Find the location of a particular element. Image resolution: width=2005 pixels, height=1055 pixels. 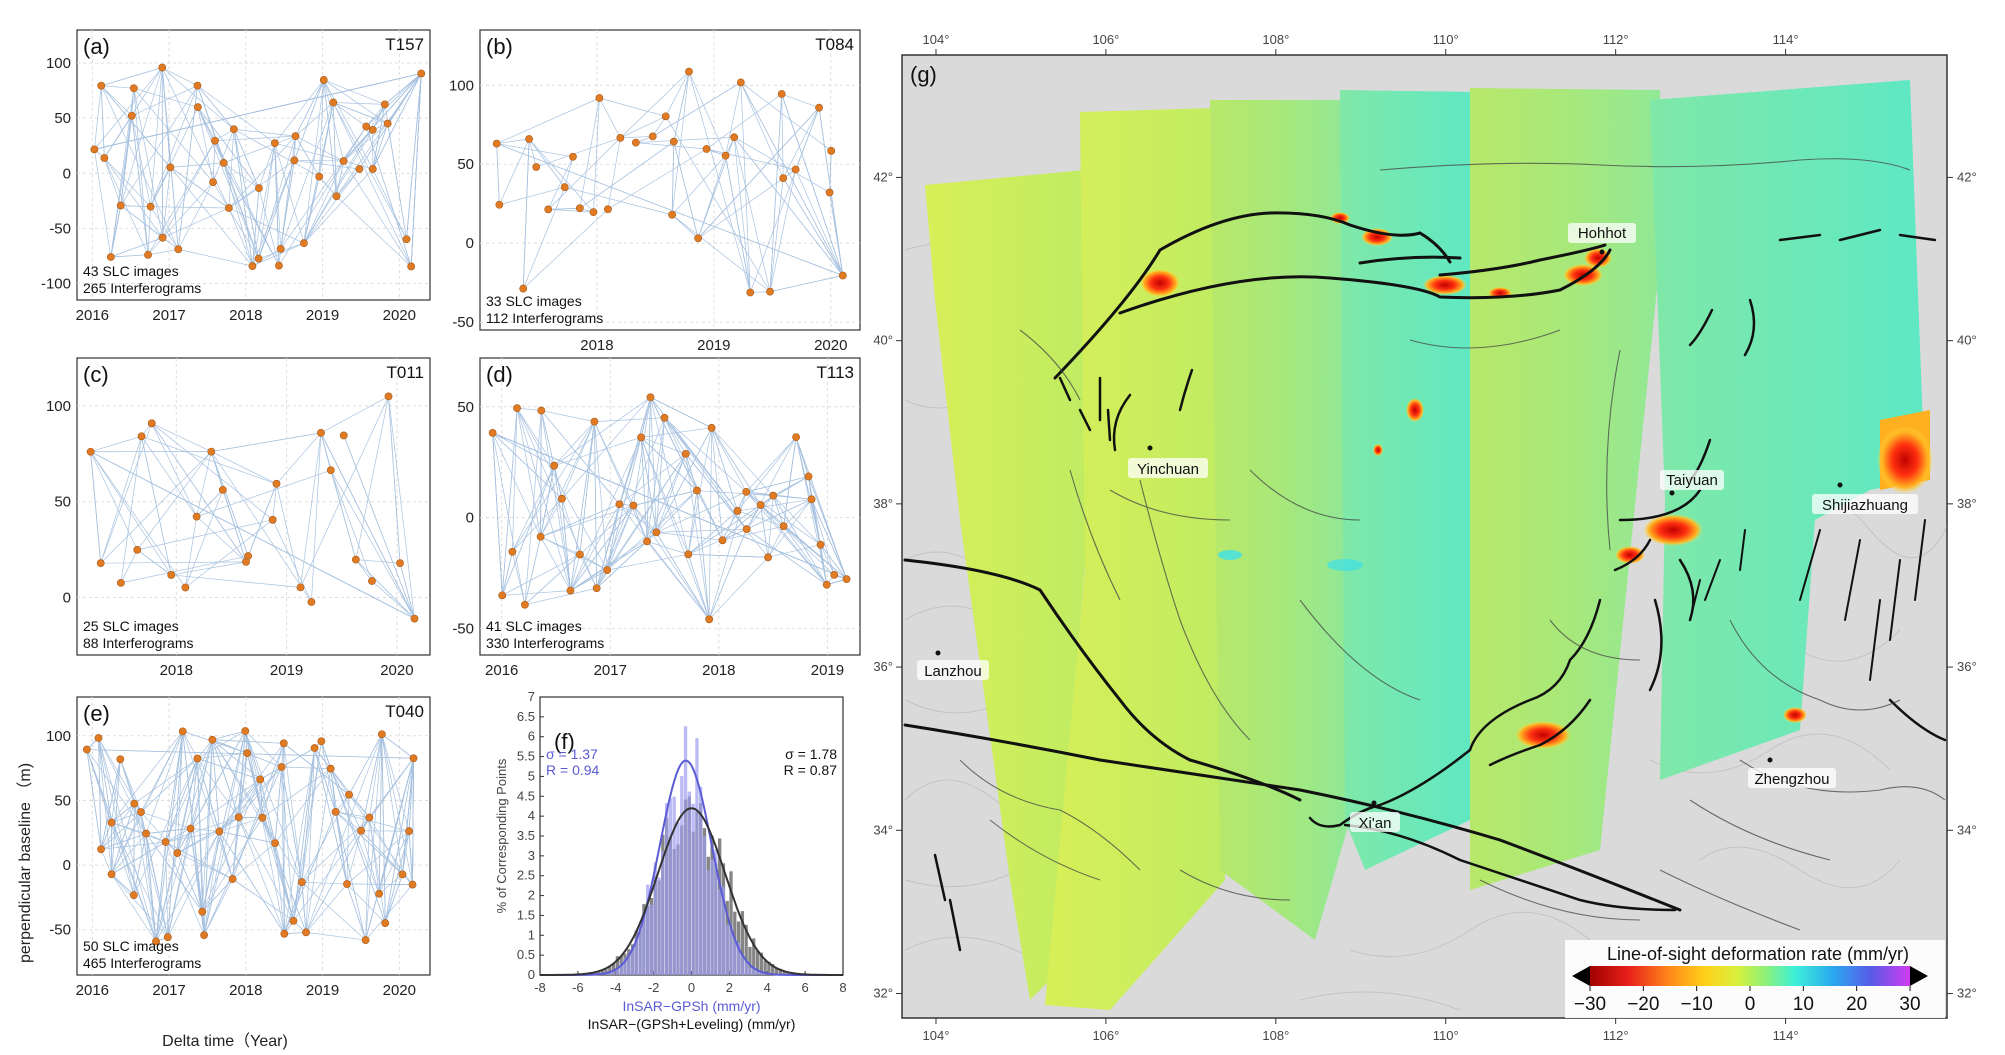

y-tick-label: 3 is located at coordinates (531, 855).